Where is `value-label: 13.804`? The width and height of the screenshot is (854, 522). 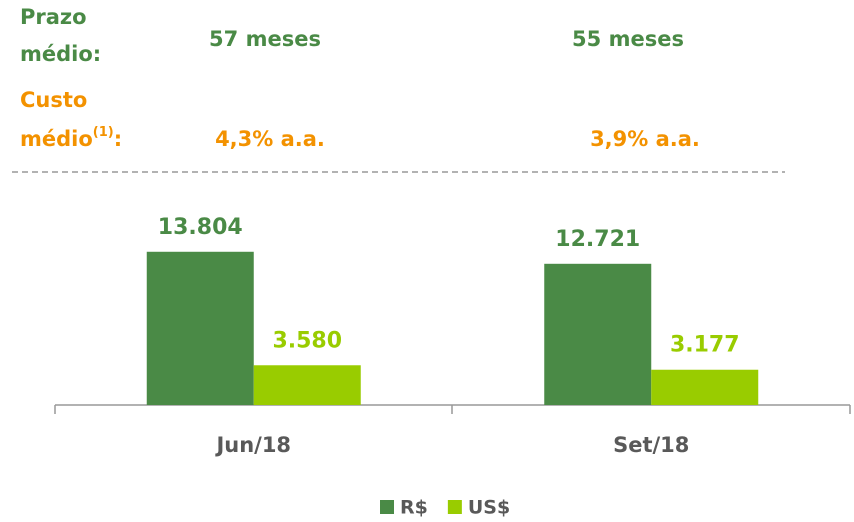 value-label: 13.804 is located at coordinates (200, 227).